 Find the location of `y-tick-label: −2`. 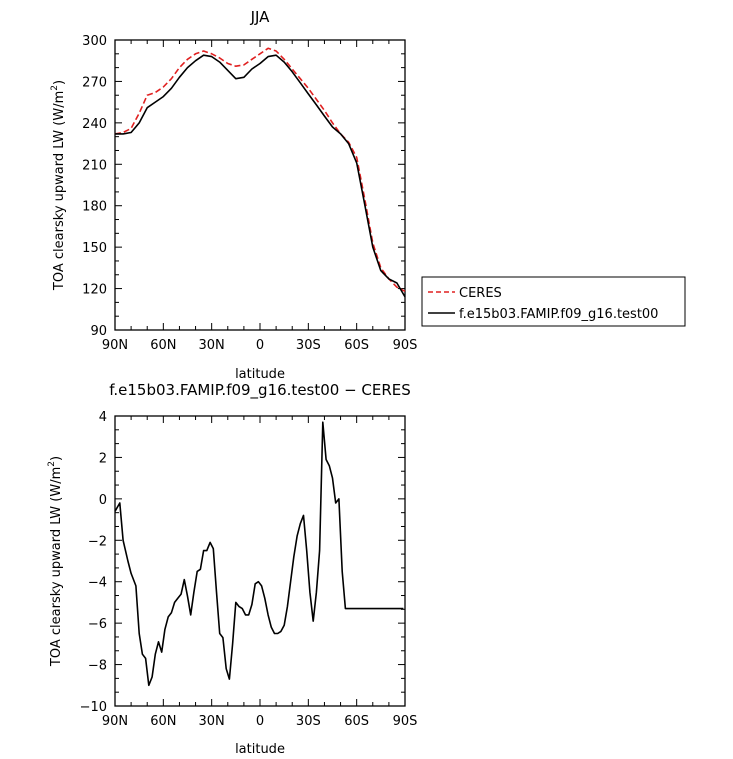

y-tick-label: −2 is located at coordinates (97, 541).